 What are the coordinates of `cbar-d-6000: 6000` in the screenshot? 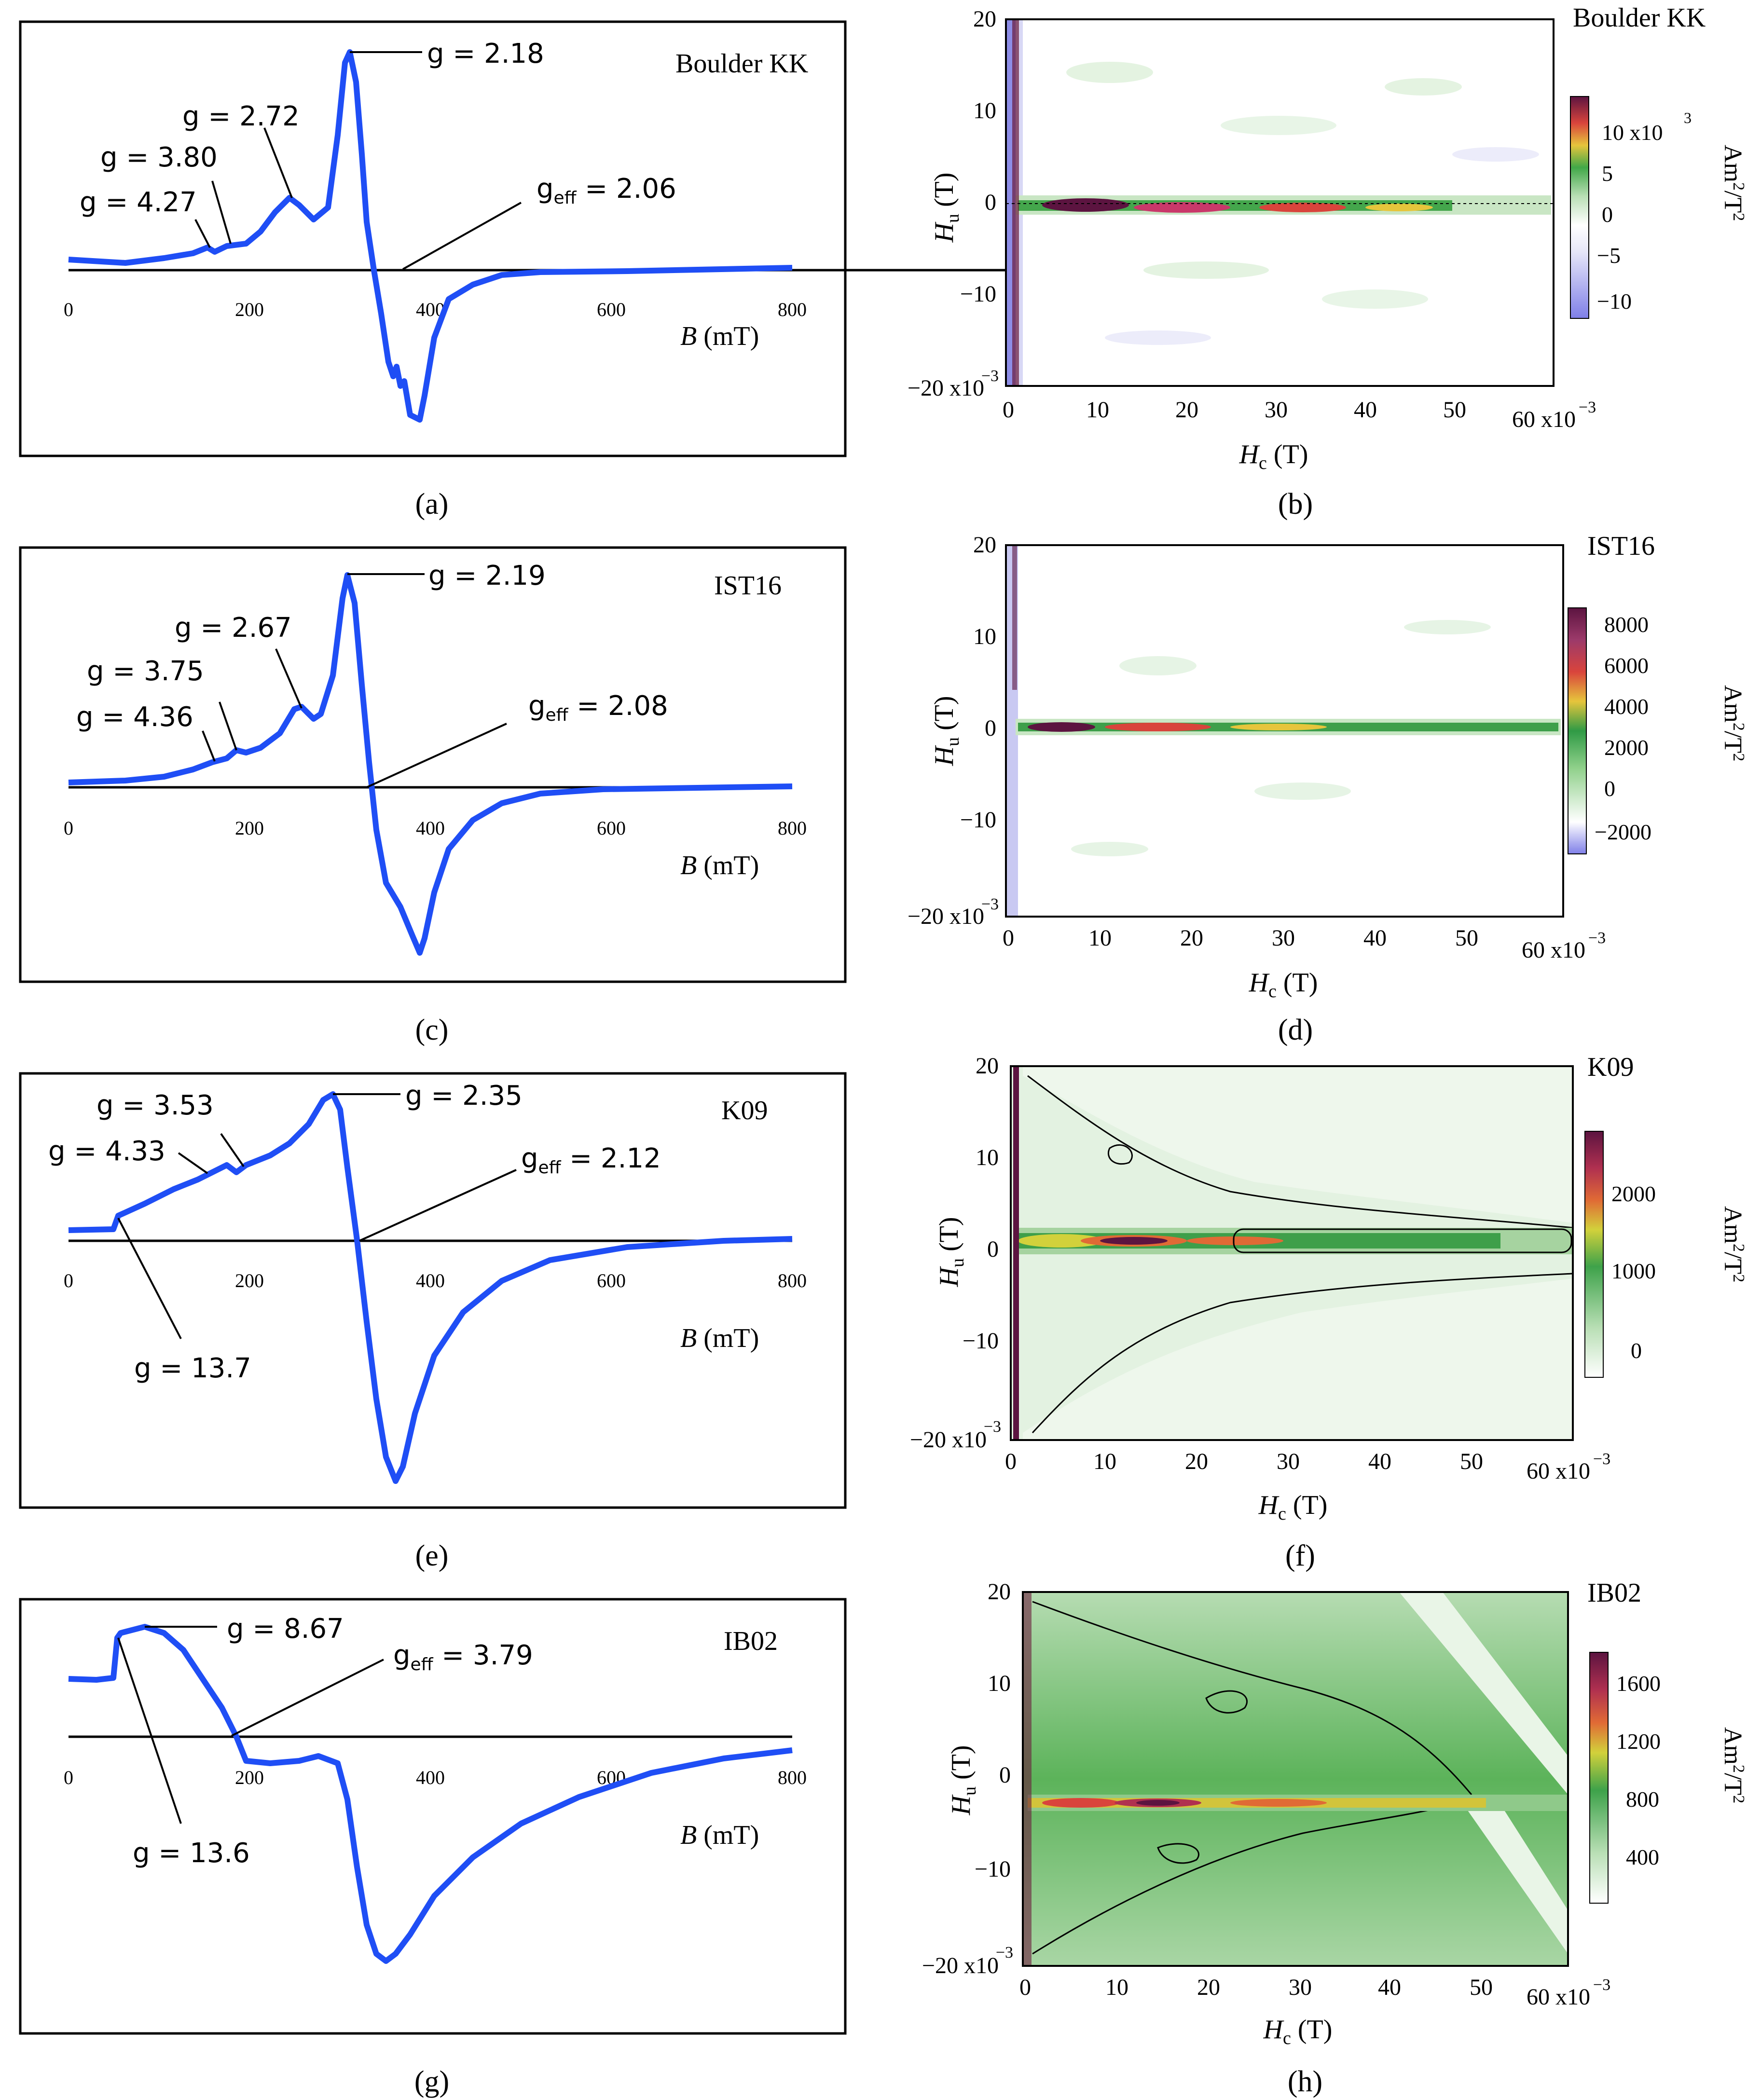 It's located at (1626, 665).